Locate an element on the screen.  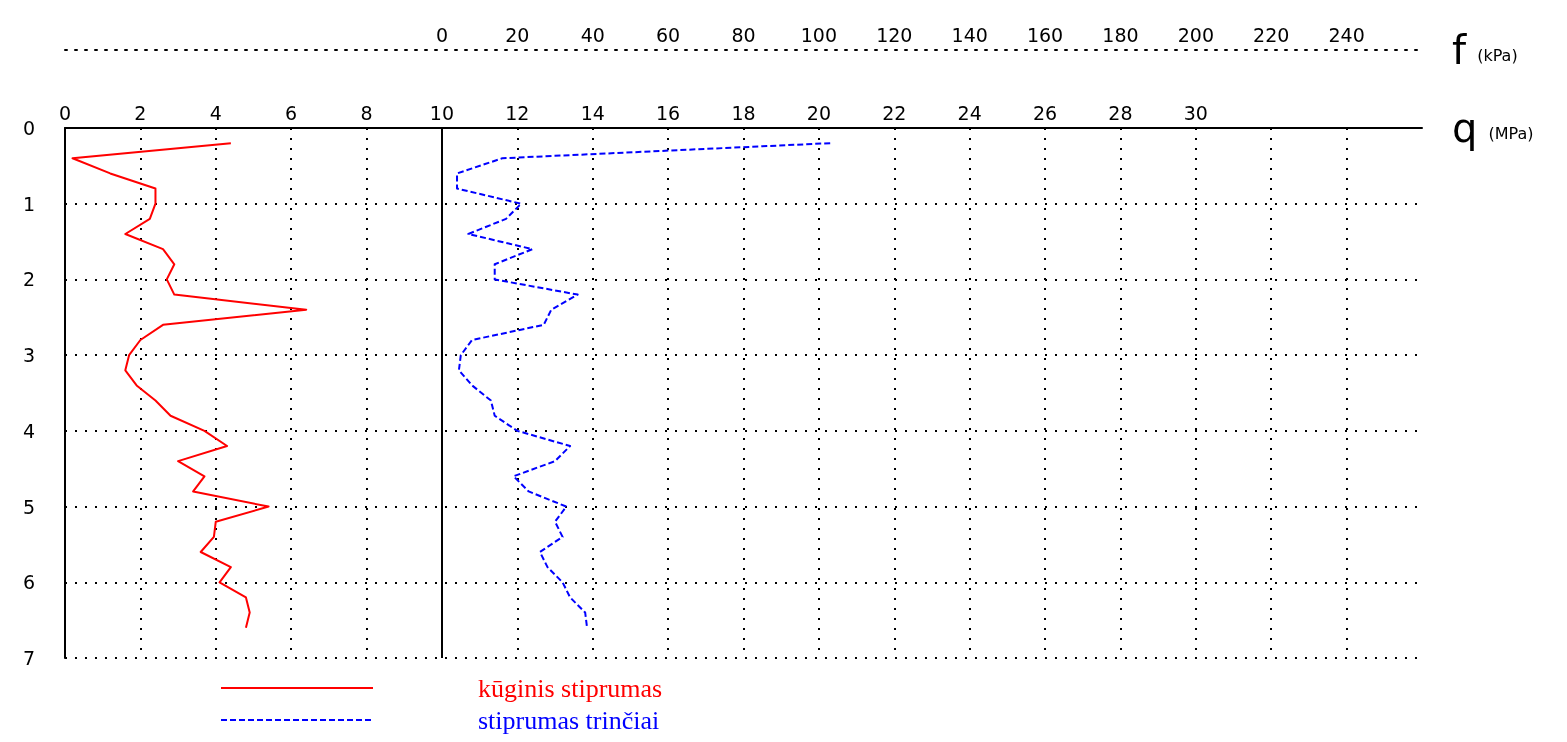
line-series is located at coordinates (189, 385).